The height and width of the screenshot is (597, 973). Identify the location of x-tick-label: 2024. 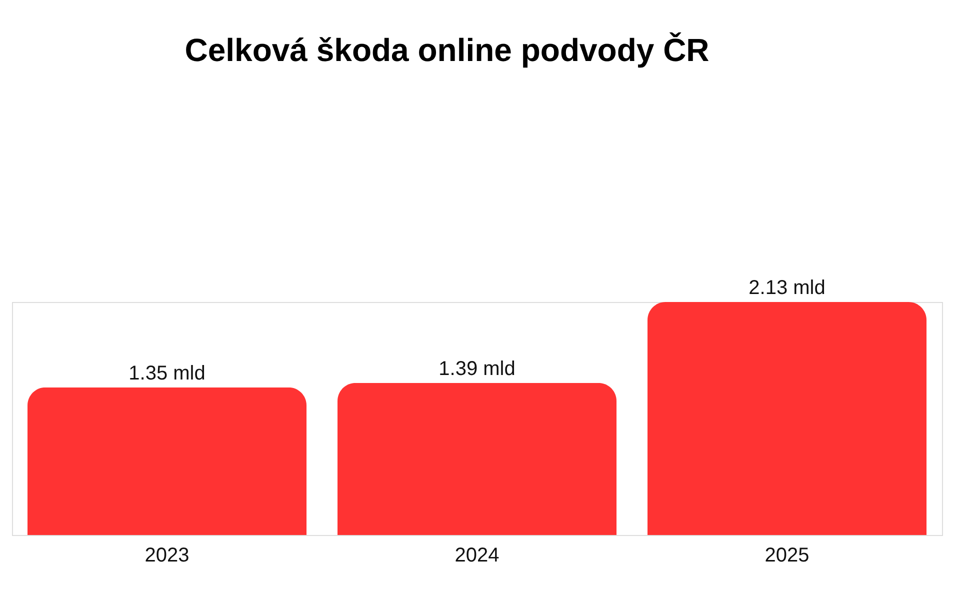
(477, 555).